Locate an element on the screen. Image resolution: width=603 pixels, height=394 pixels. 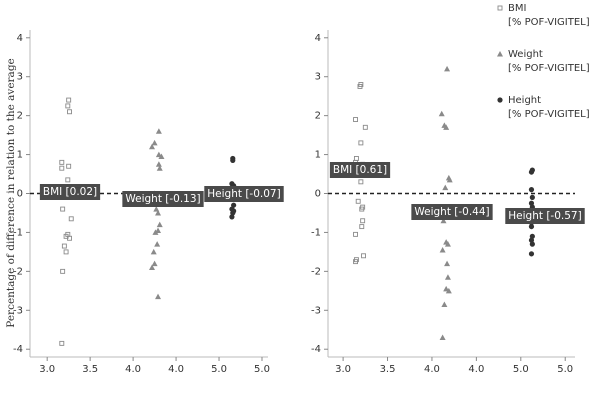
y-tick-label: 4 is located at coordinates (20, 38).